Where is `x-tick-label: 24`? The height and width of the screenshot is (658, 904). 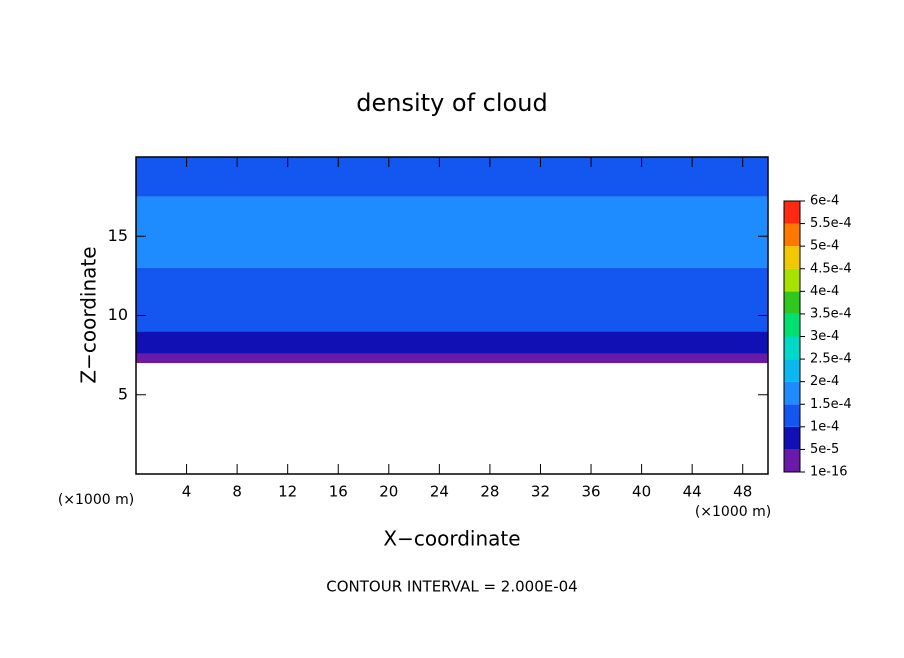 x-tick-label: 24 is located at coordinates (439, 492).